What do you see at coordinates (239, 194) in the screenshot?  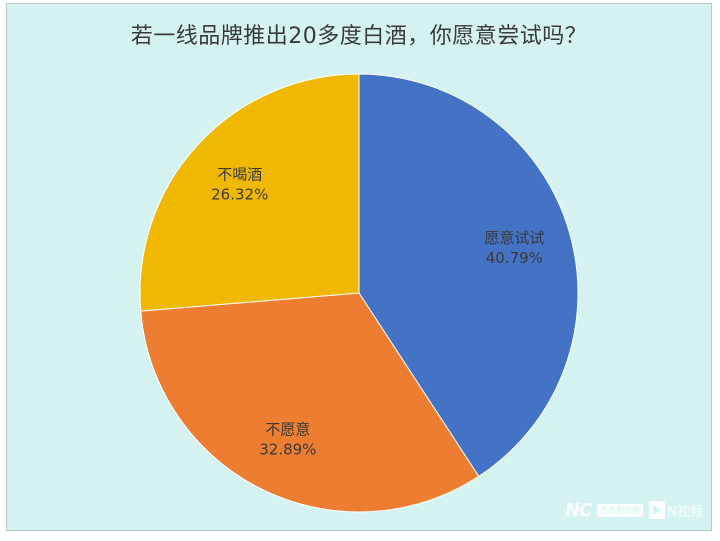 I see `slice-label-value-non-drinker: 26.32%` at bounding box center [239, 194].